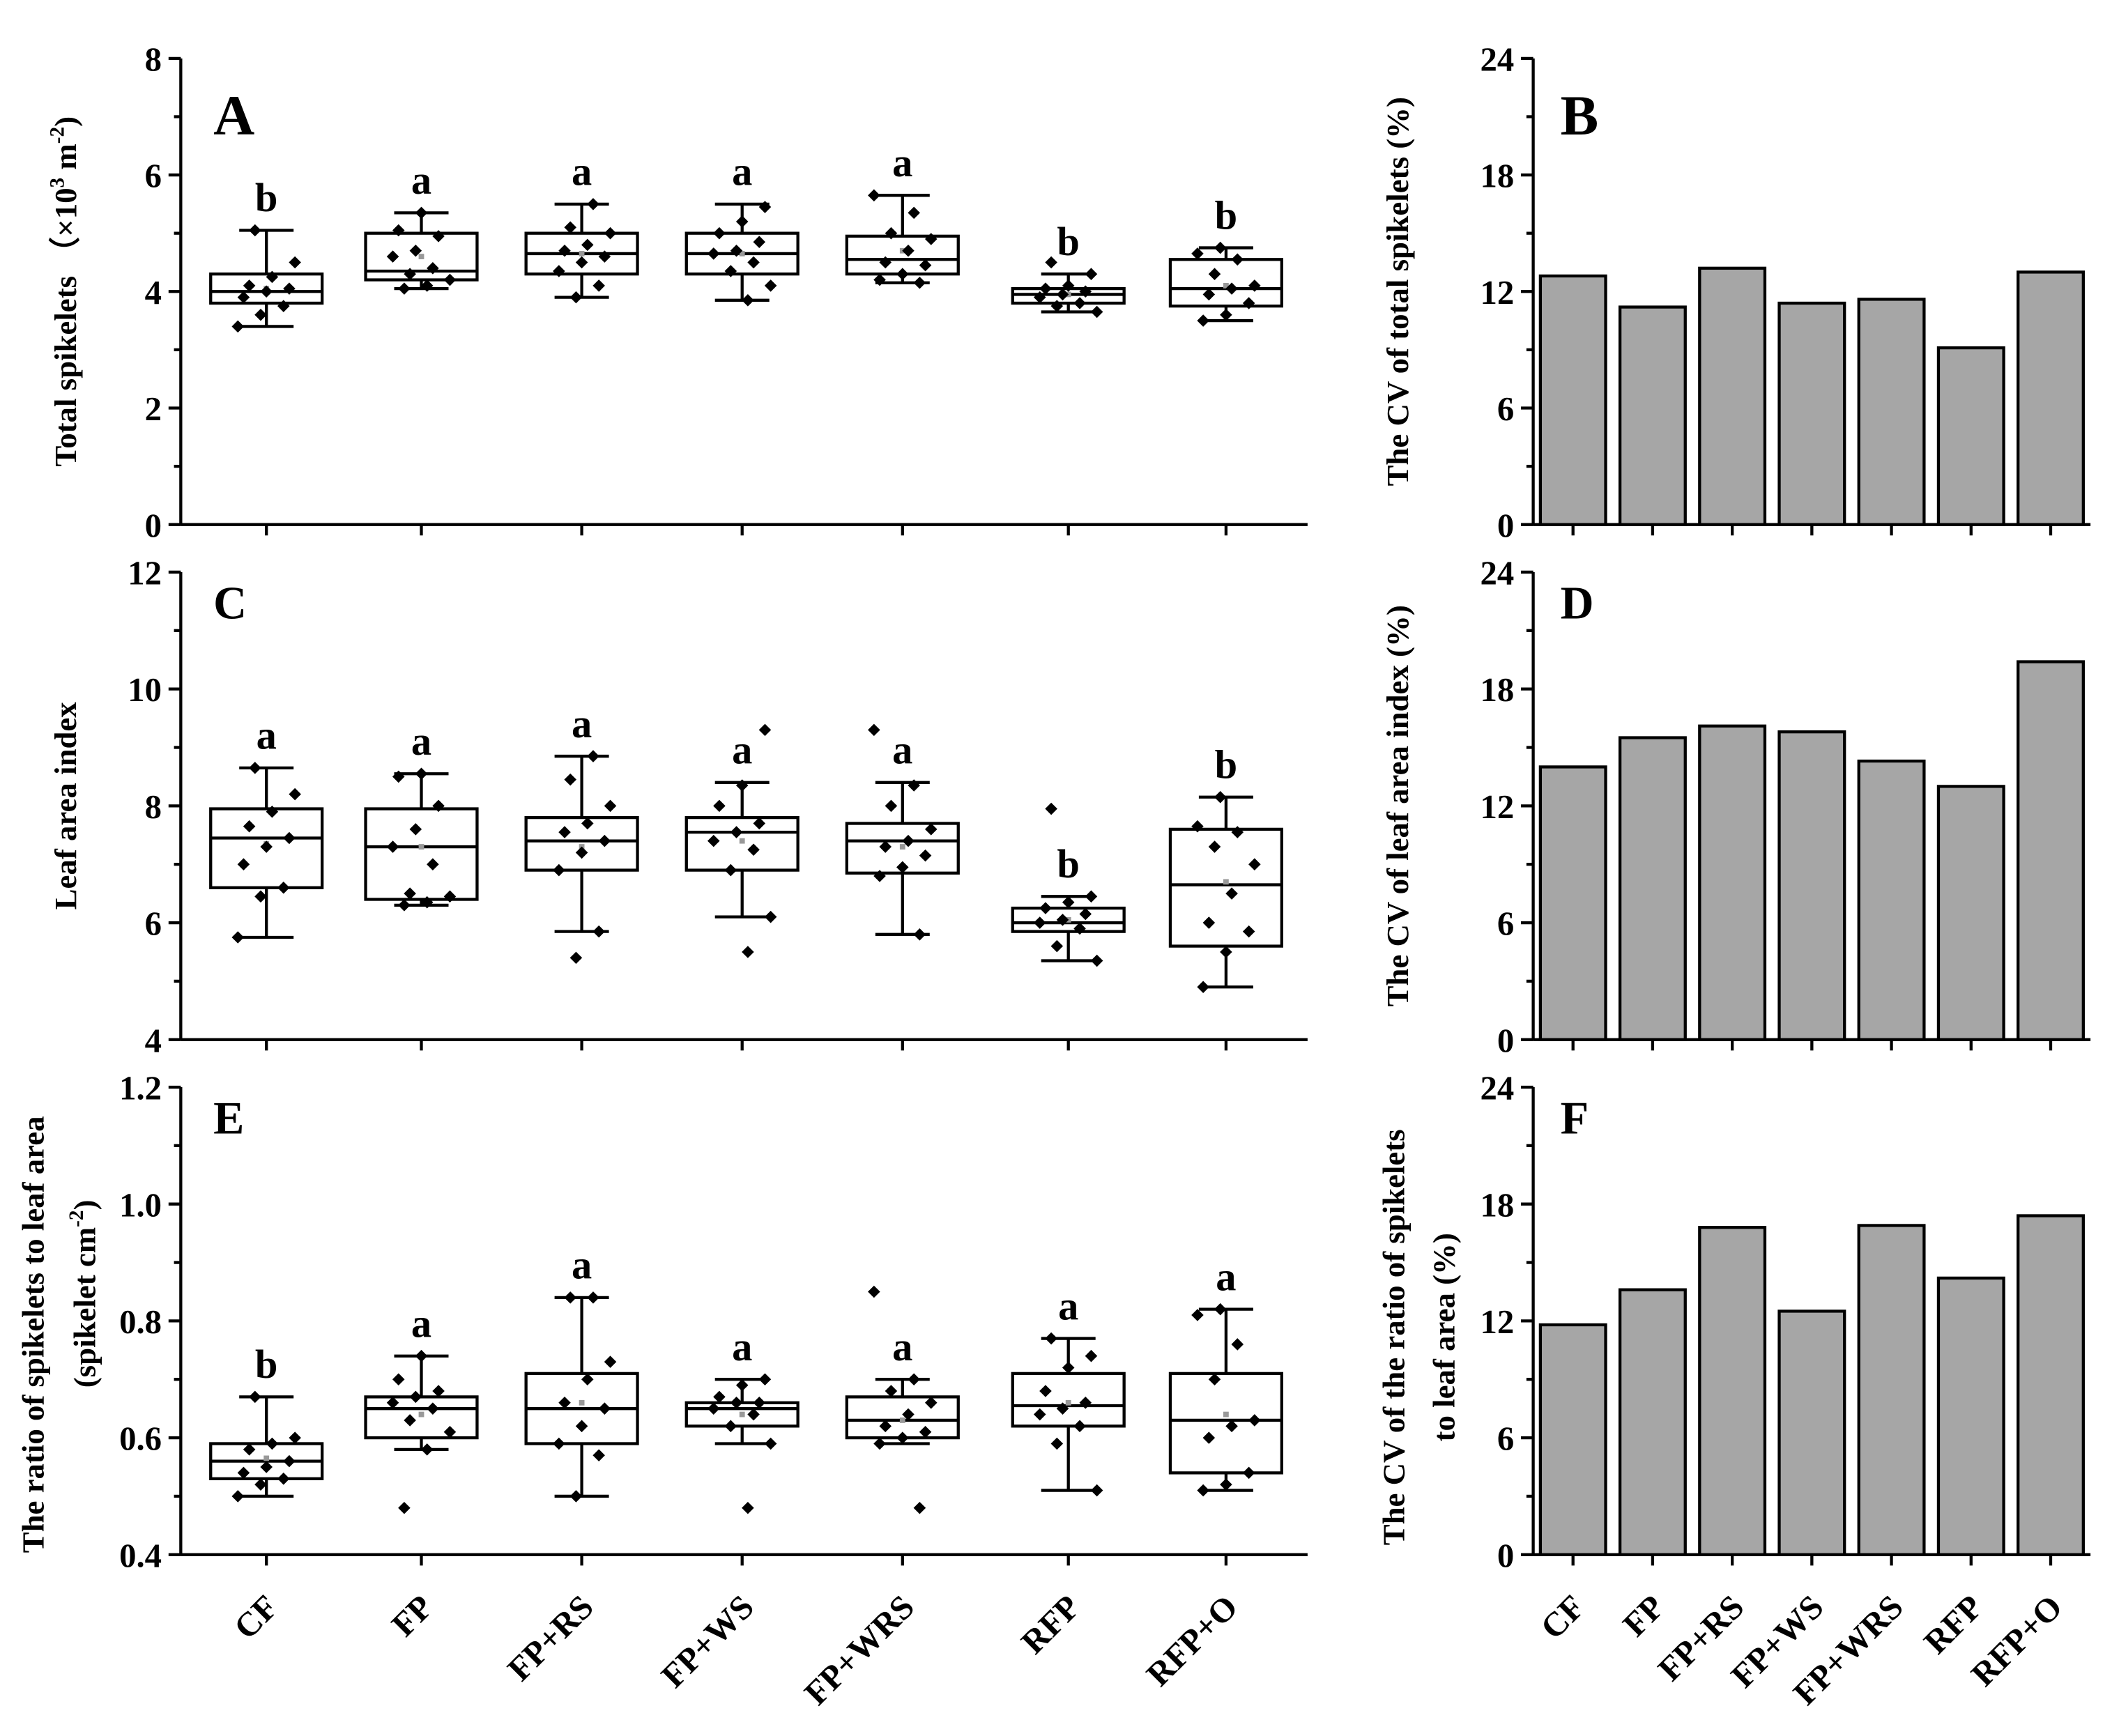  Describe the element at coordinates (1498, 1088) in the screenshot. I see `y-tick-label: 24` at that location.